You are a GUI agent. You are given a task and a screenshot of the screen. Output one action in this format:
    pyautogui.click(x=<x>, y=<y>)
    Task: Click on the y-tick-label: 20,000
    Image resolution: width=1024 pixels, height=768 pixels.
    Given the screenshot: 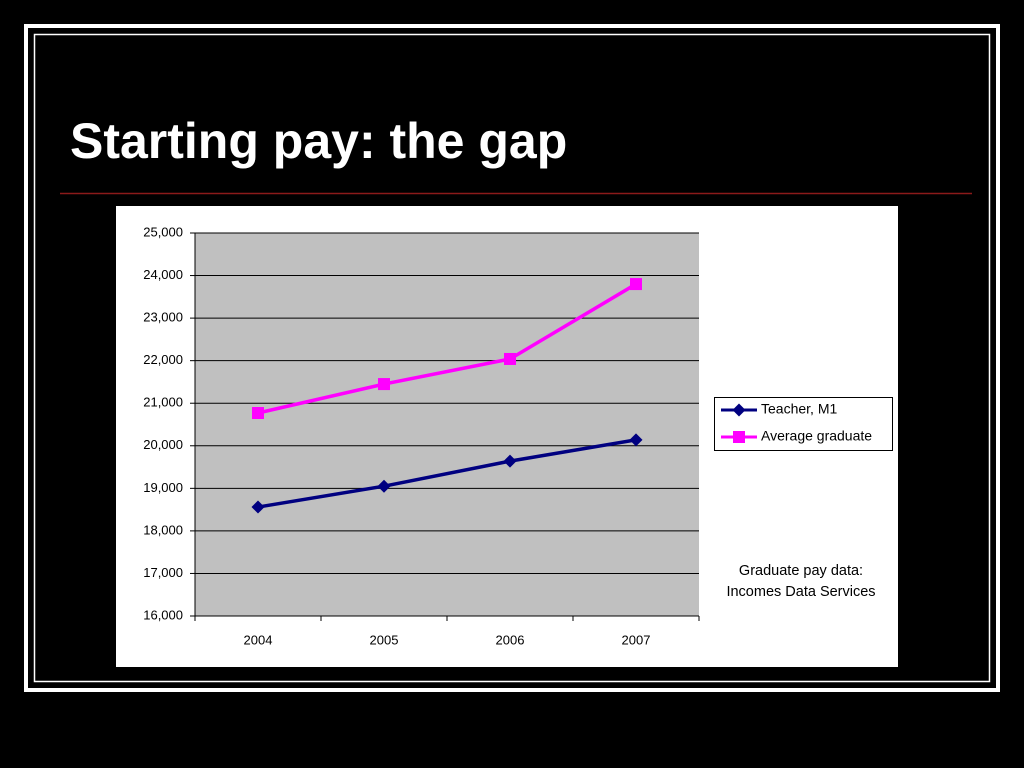 What is the action you would take?
    pyautogui.click(x=163, y=444)
    